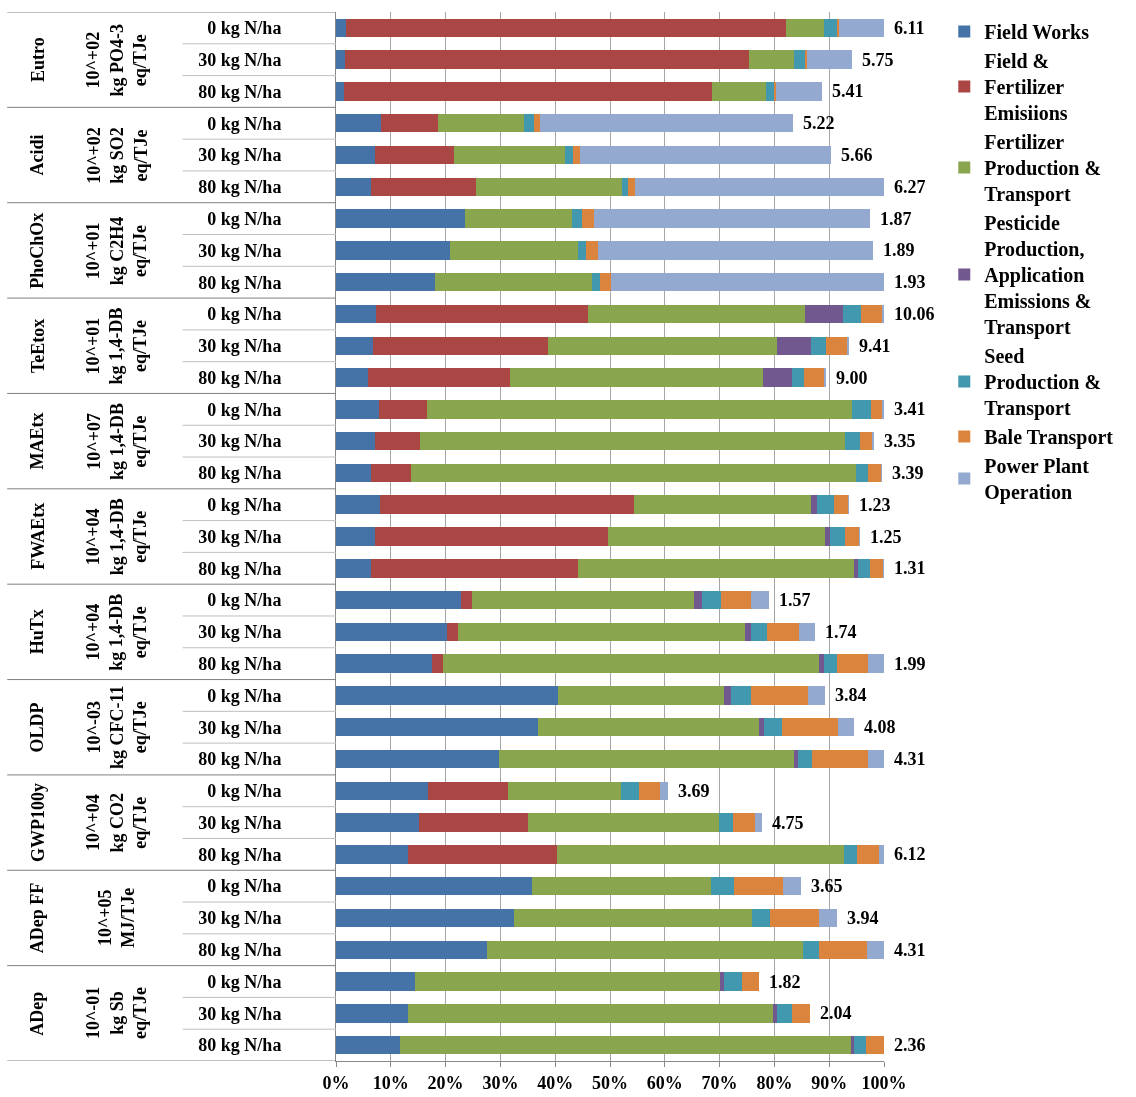 This screenshot has height=1097, width=1136. I want to click on text: 10^+04 kg CO2 eq/TJe, so click(117, 822).